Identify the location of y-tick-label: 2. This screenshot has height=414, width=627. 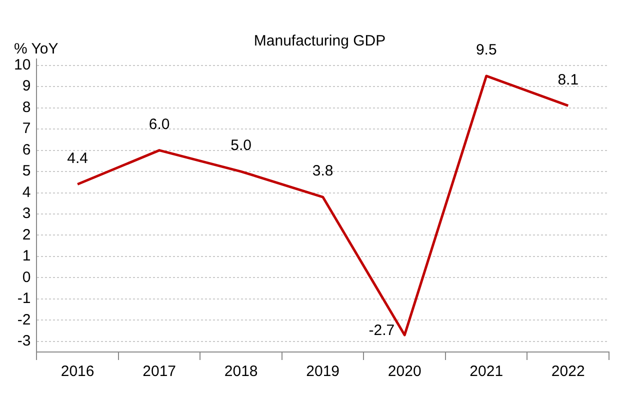
(26, 235).